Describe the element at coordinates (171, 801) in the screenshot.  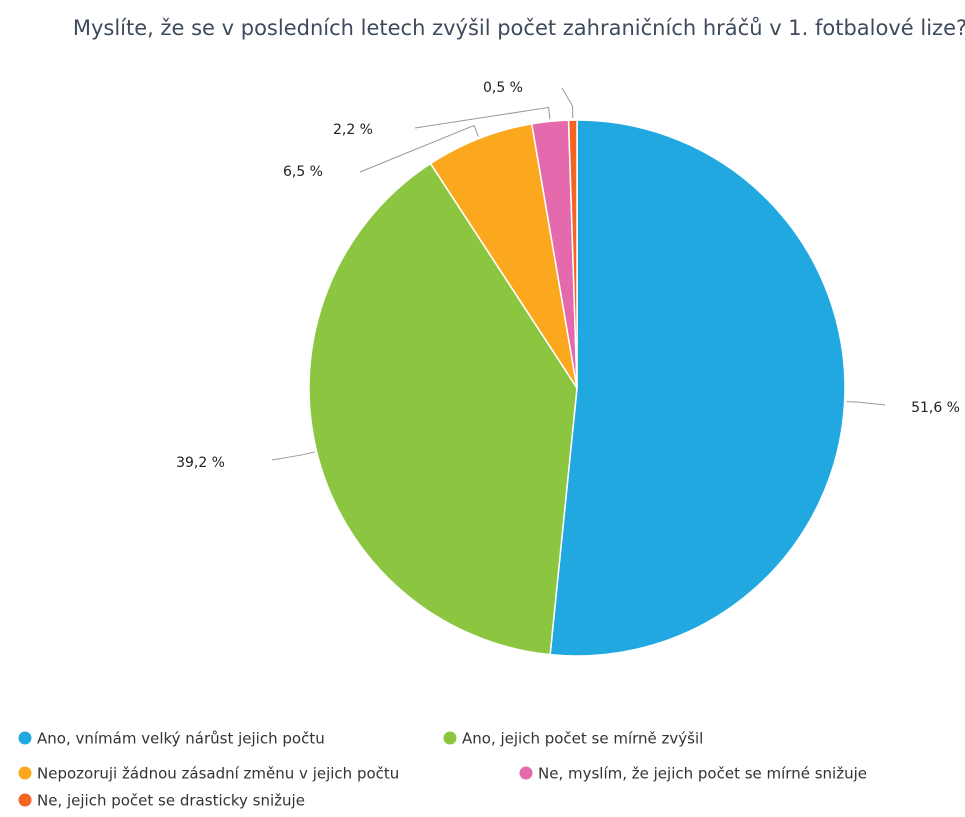
I see `legend-label: Ne, jejich počet se drasticky snižuje` at that location.